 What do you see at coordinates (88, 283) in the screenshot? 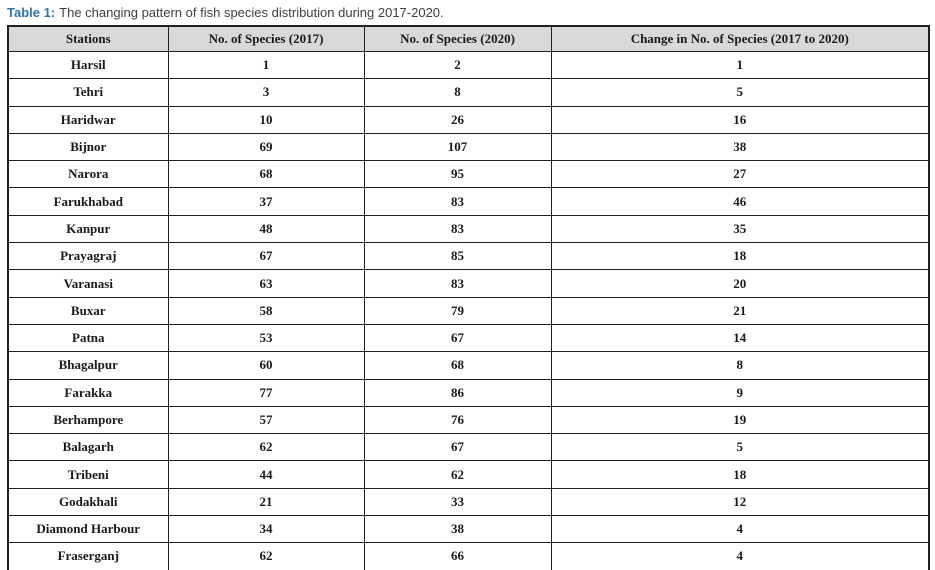
I see `cell-station: Varanasi` at bounding box center [88, 283].